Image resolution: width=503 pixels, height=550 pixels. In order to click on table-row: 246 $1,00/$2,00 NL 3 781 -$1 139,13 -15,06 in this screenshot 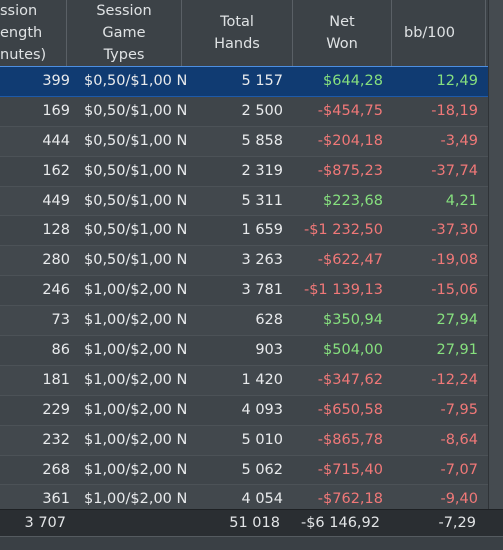, I will do `click(251, 291)`.